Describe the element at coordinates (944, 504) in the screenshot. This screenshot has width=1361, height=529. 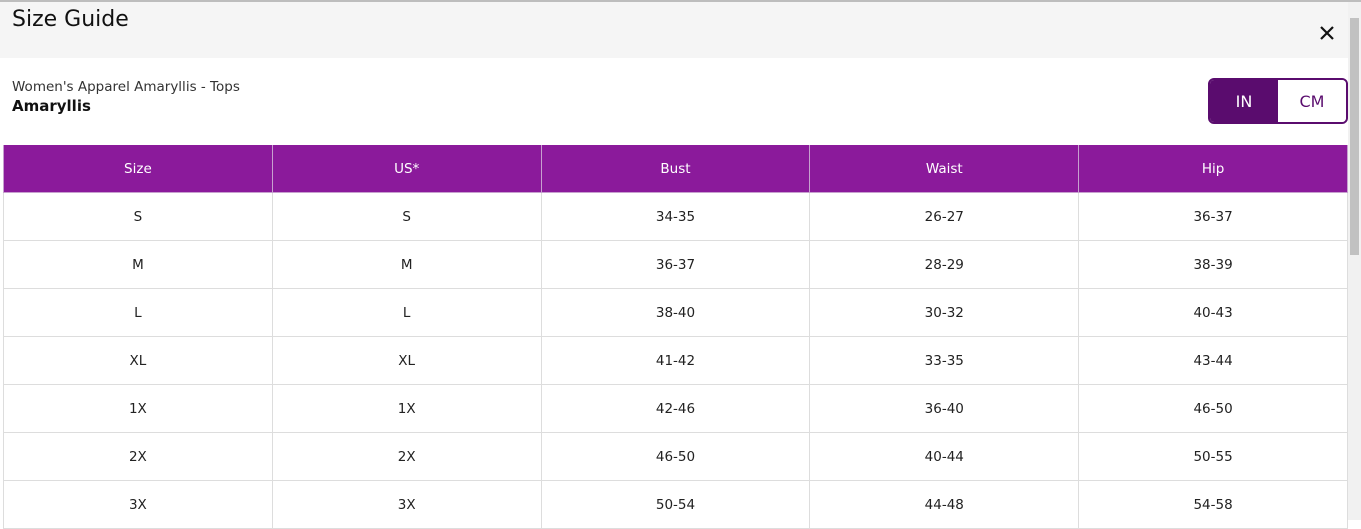
I see `table-cell: 44-48` at that location.